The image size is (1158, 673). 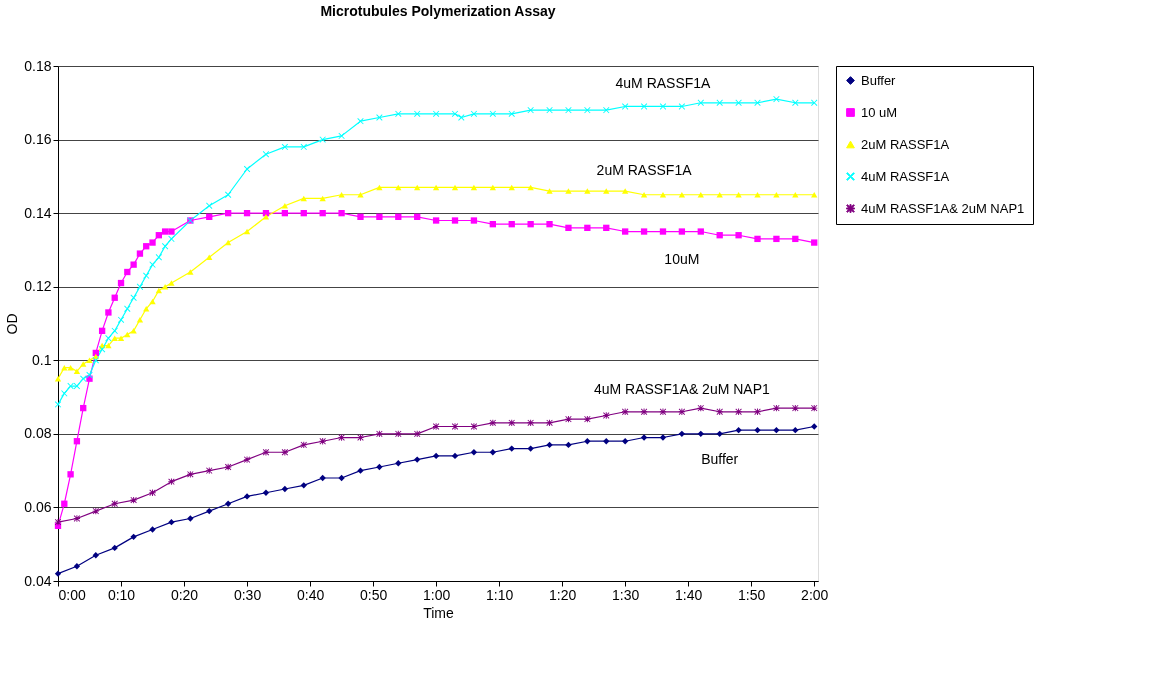 I want to click on x-tick-label: 0:20, so click(x=184, y=594).